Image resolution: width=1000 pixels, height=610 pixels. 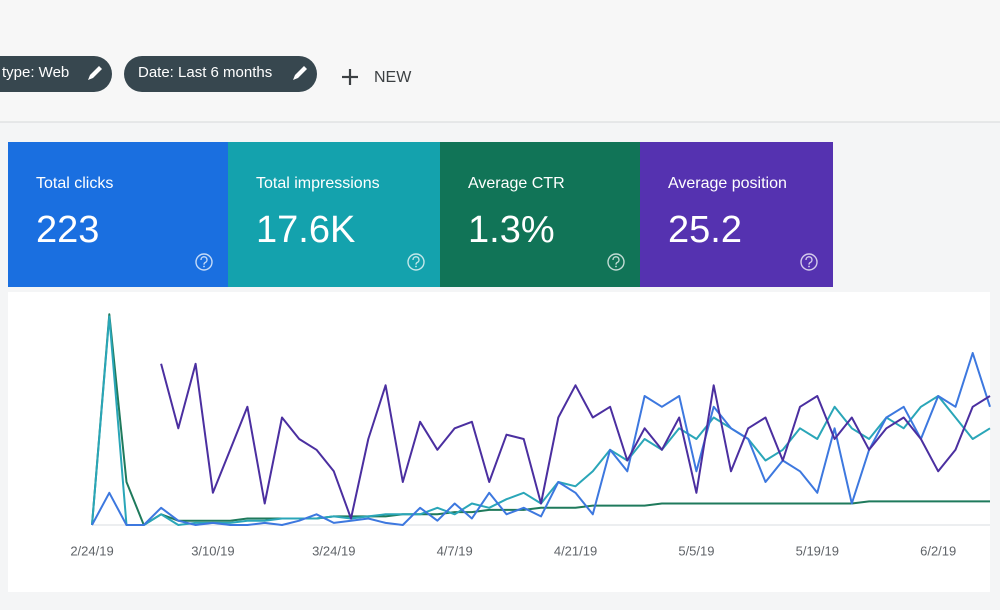 What do you see at coordinates (817, 550) in the screenshot?
I see `x-tick-label: 5/19/19` at bounding box center [817, 550].